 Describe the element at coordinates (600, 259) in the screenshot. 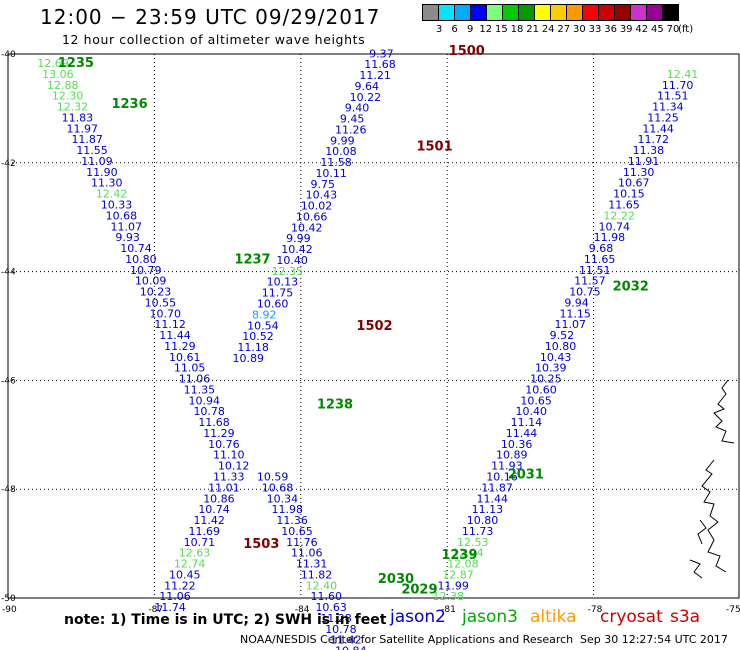

I see `wave-height-label: 11.65` at that location.